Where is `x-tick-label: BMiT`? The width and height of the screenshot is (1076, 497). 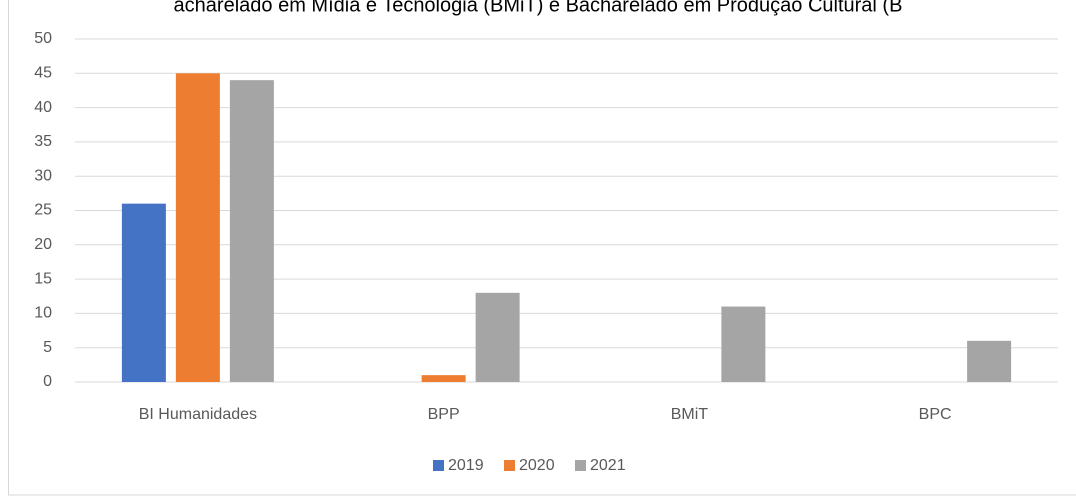 x-tick-label: BMiT is located at coordinates (690, 414).